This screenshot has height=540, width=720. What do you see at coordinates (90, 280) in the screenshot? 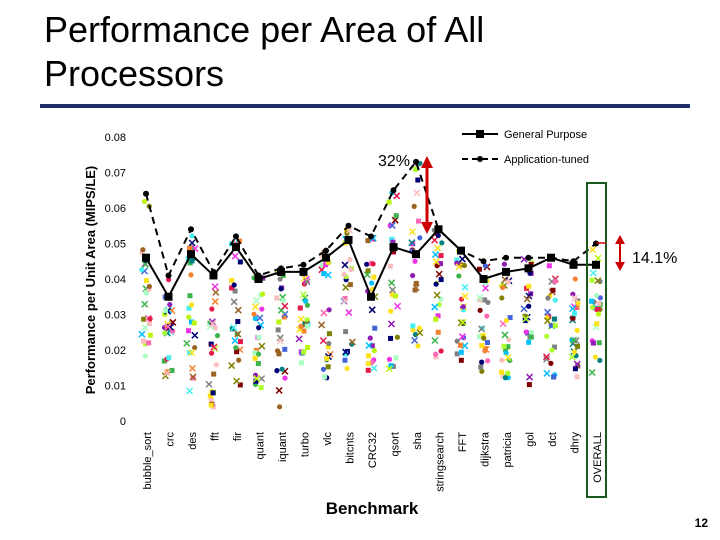
I see `y-axis-label: Performance per Unit Area (MIPS/LE)` at bounding box center [90, 280].